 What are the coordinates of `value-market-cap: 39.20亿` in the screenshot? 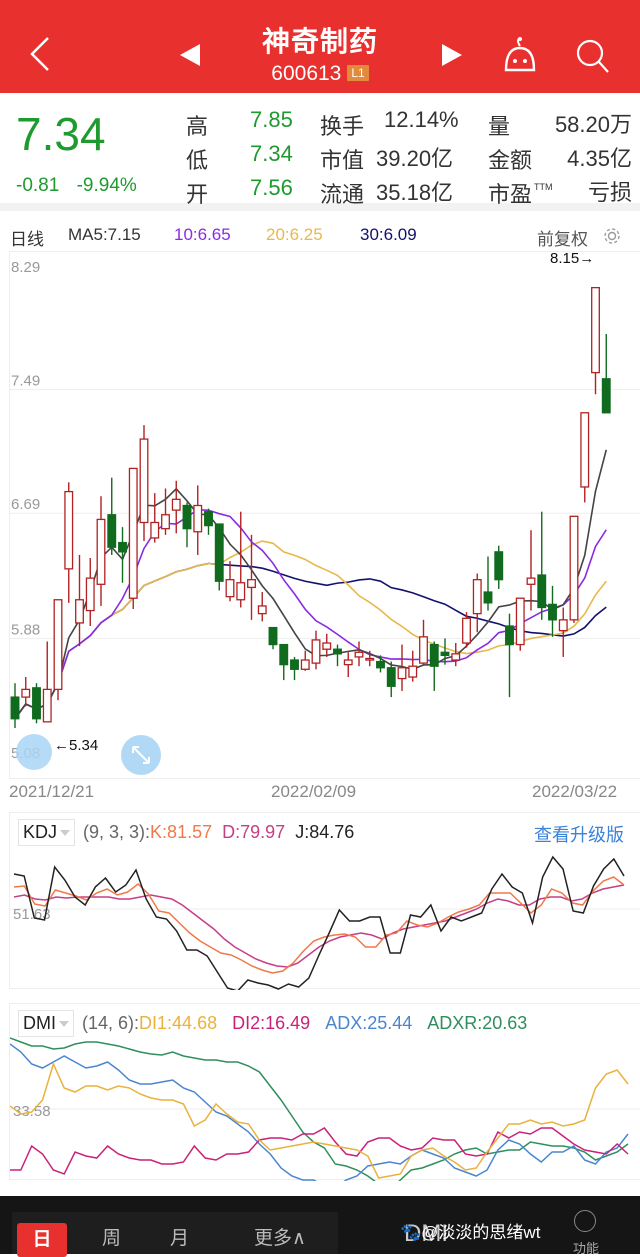 It's located at (415, 158).